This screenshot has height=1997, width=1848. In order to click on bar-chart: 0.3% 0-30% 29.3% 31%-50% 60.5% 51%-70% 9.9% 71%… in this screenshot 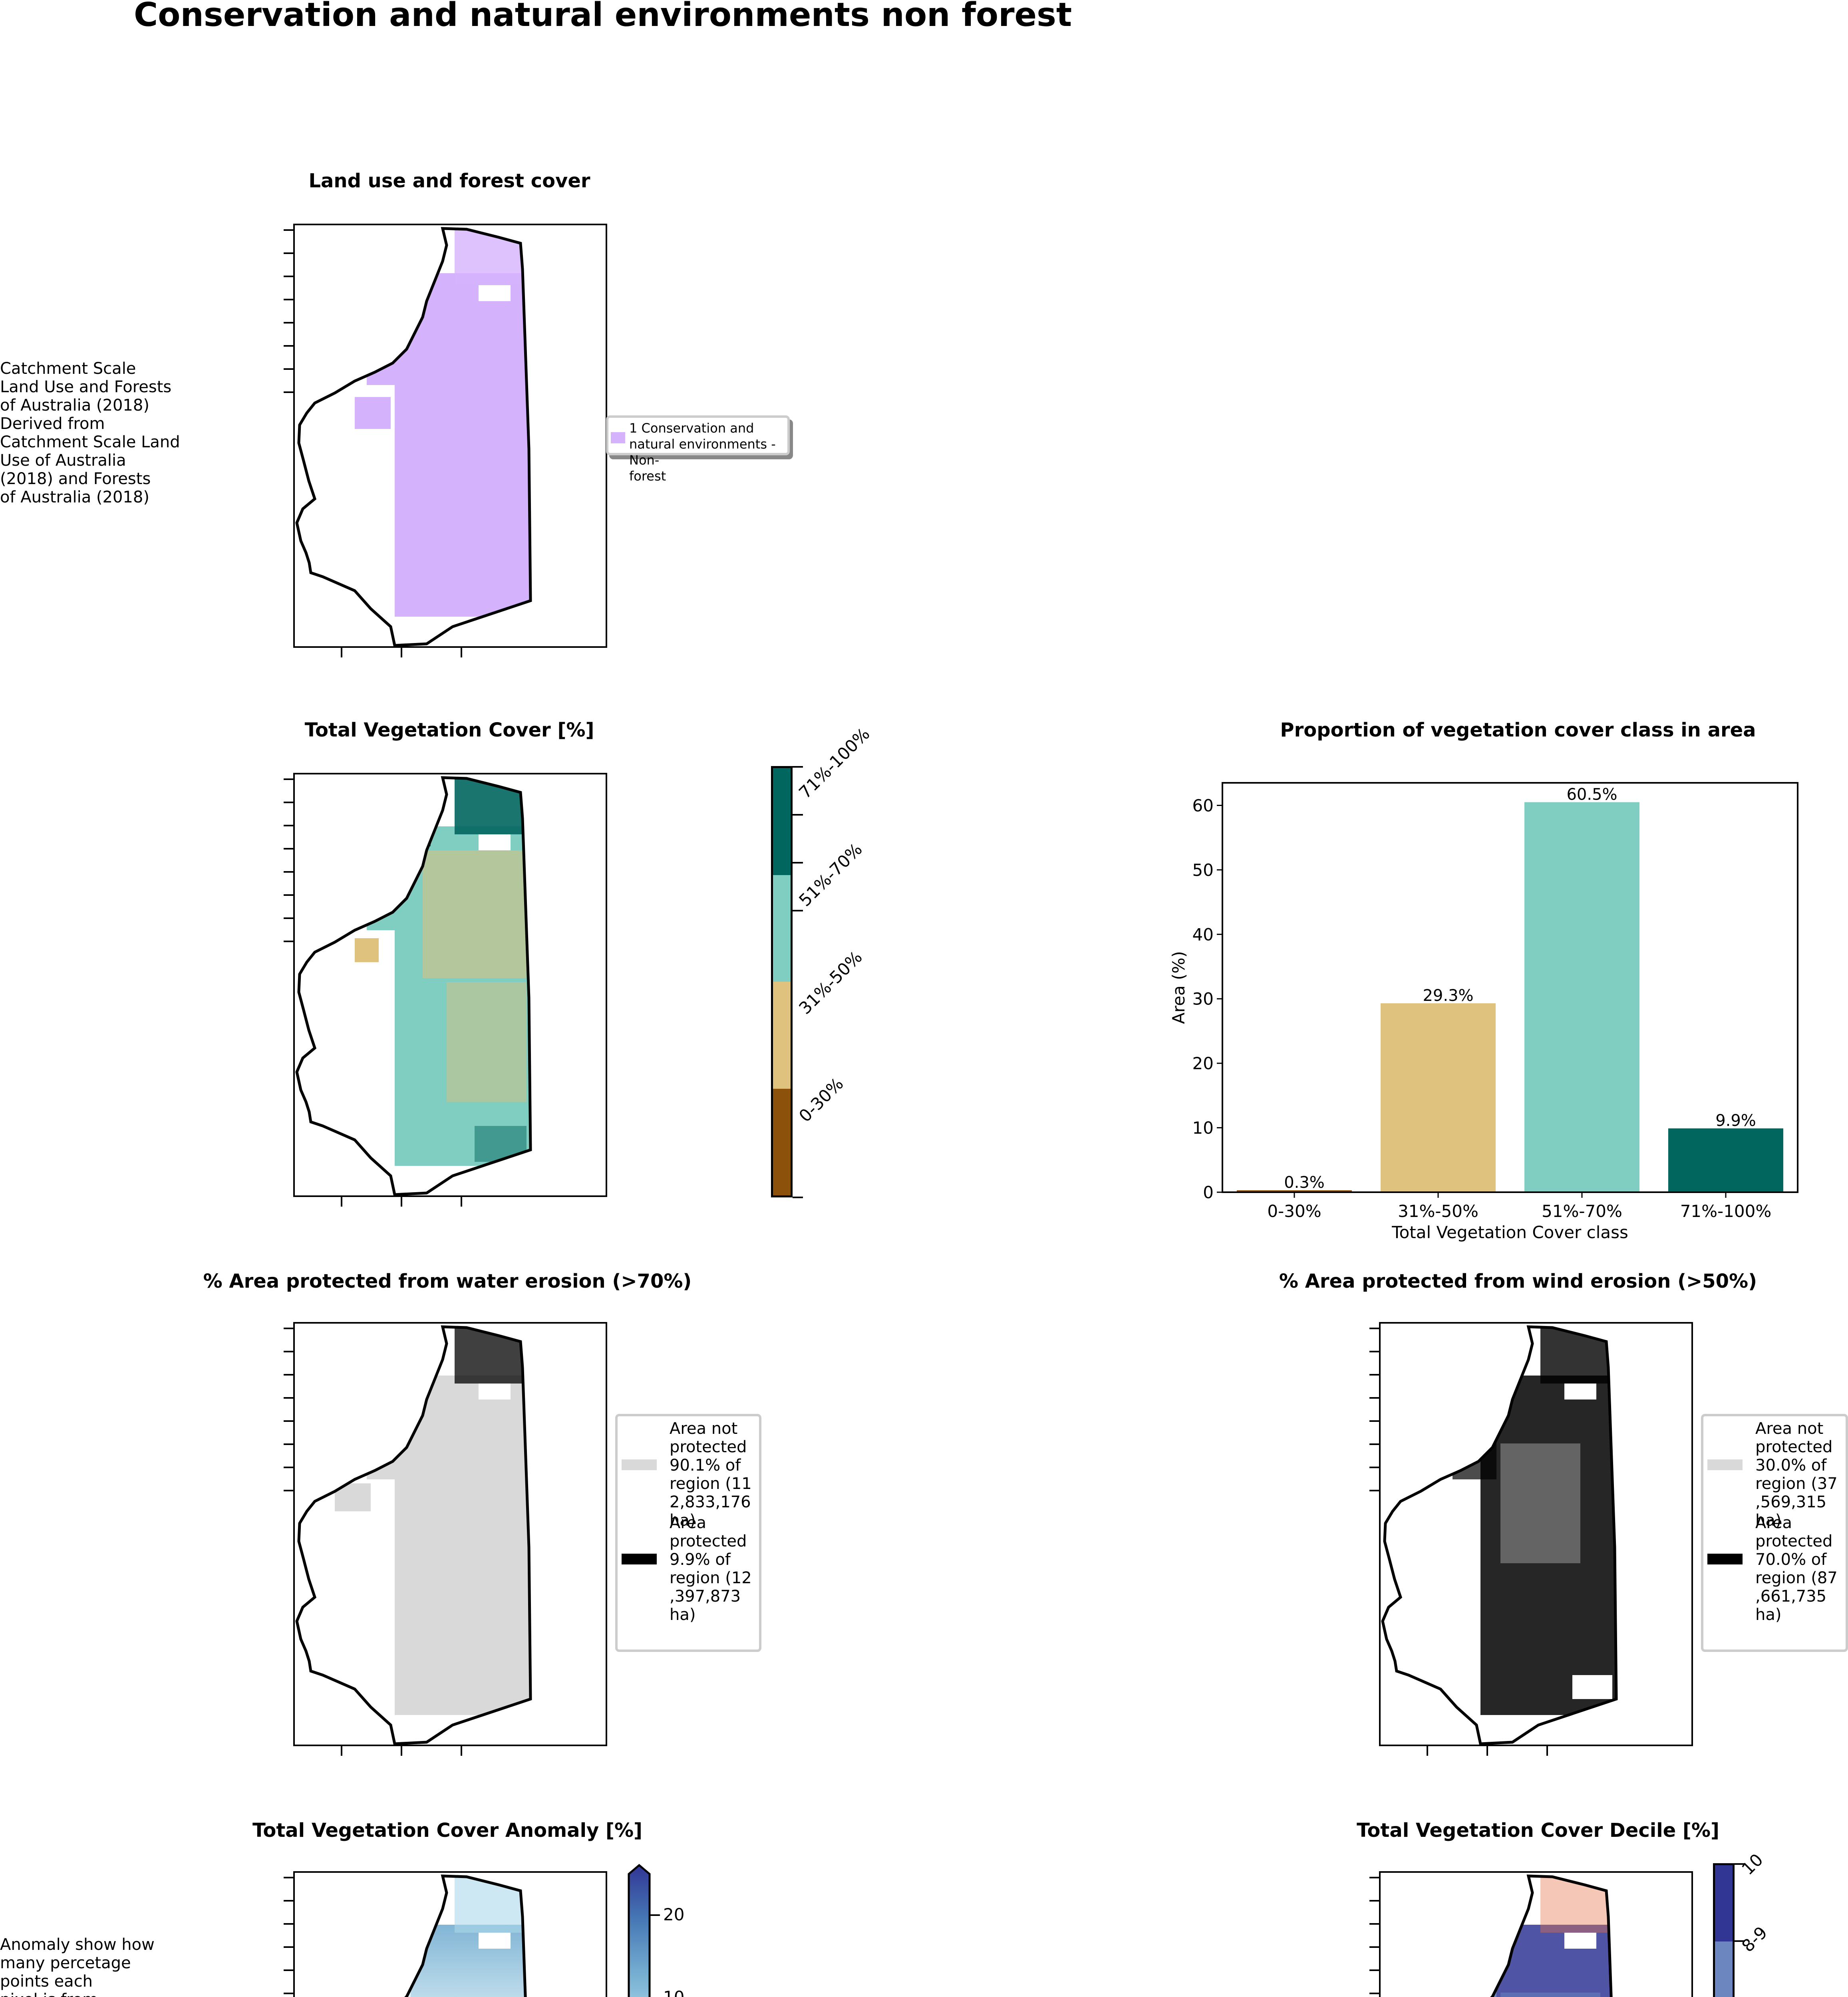, I will do `click(1483, 1012)`.